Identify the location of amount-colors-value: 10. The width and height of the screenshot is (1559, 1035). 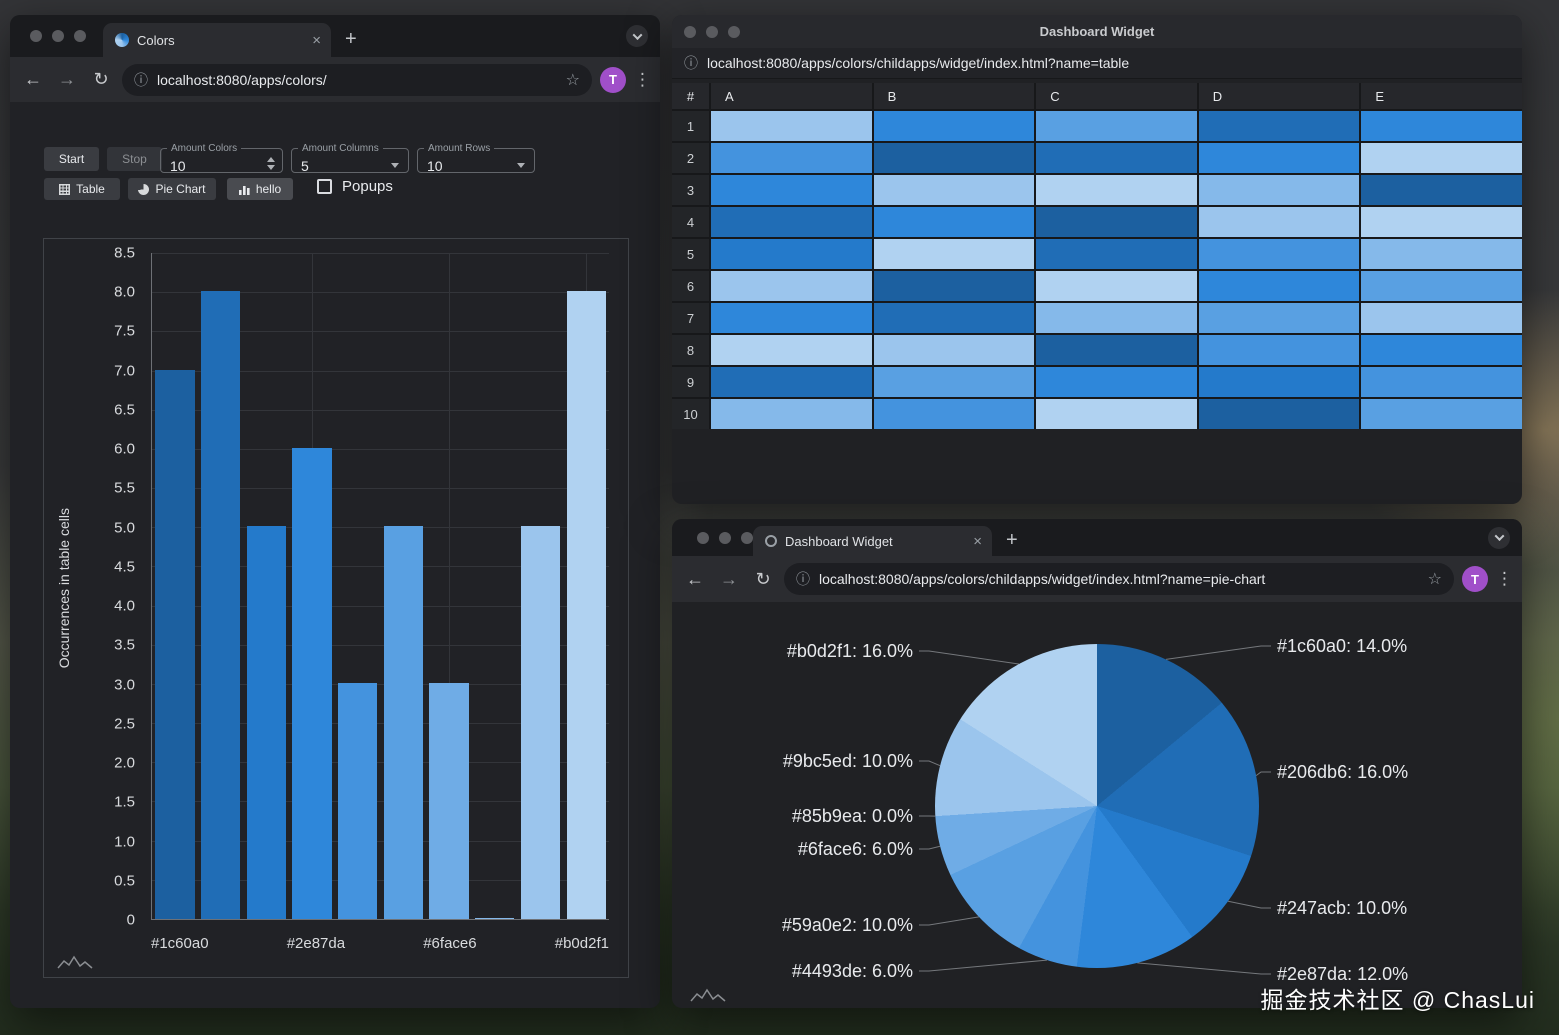
(178, 166).